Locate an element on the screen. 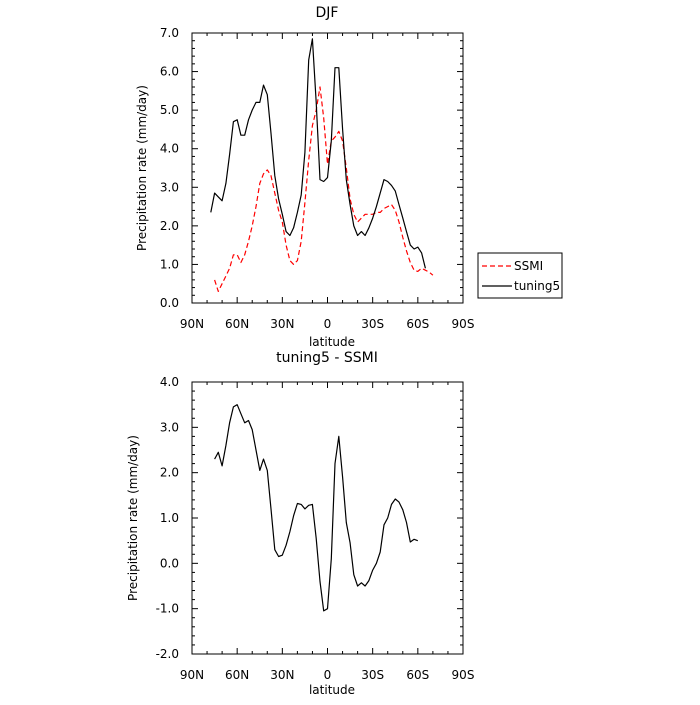 Image resolution: width=700 pixels, height=705 pixels. y-tick-labels: 0.0 1.0 2.0 3.0 4.0 5.0 6.0 7.0 is located at coordinates (169, 168).